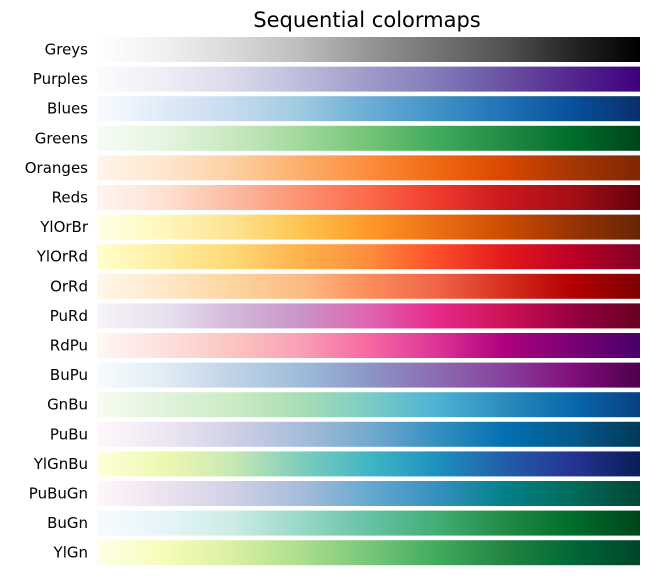 The image size is (656, 578). What do you see at coordinates (67, 109) in the screenshot?
I see `colormap-label-blues: Blues` at bounding box center [67, 109].